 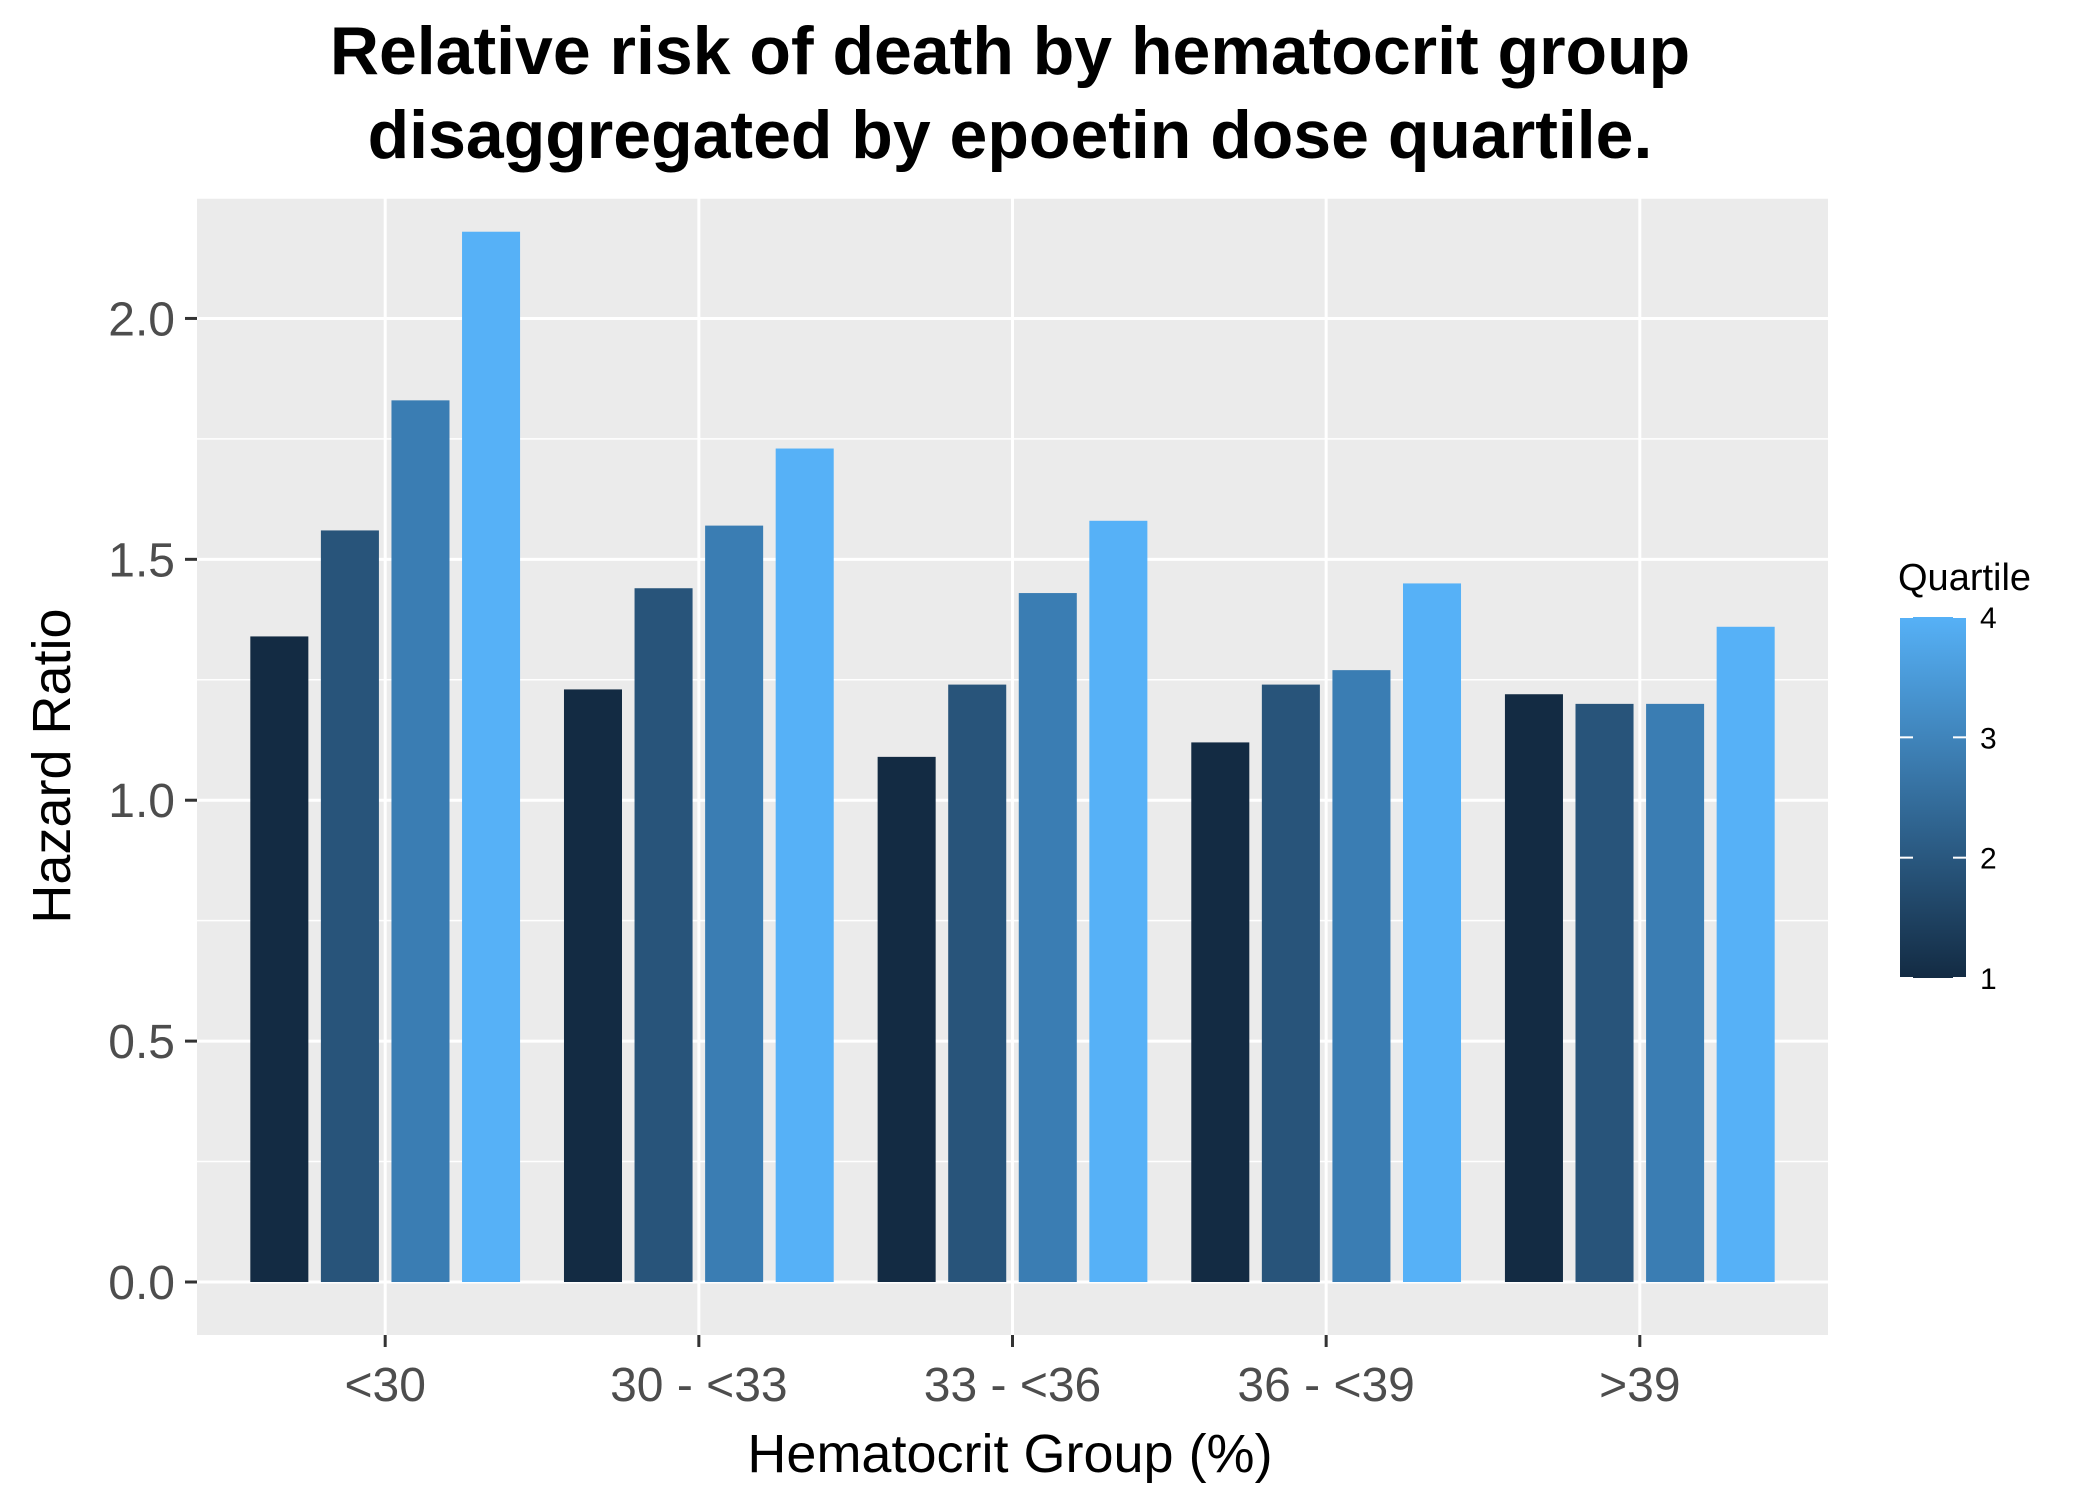 I want to click on legend: Quartile 1 2 3 4, so click(x=1964, y=776).